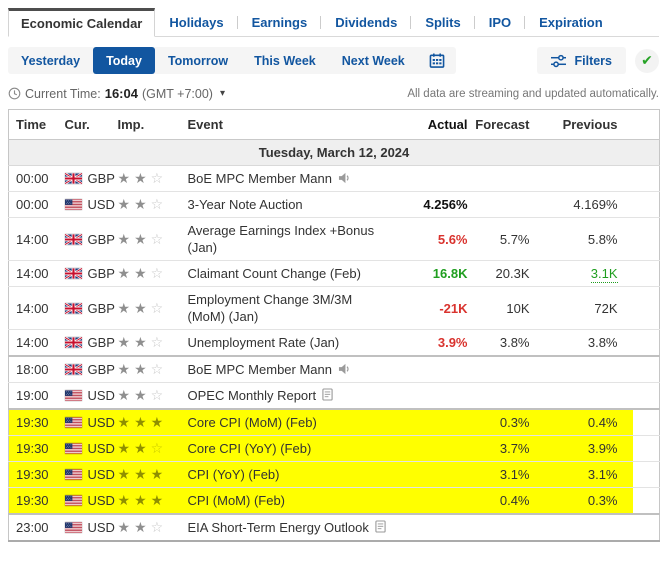 This screenshot has width=667, height=582. Describe the element at coordinates (500, 308) in the screenshot. I see `forecast-value: 10K` at that location.